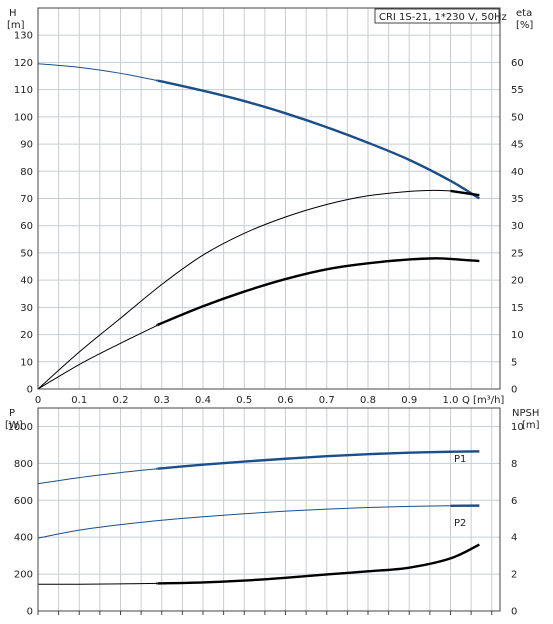 The height and width of the screenshot is (624, 553). Describe the element at coordinates (23, 575) in the screenshot. I see `bottom-left-tick-label: 200` at that location.